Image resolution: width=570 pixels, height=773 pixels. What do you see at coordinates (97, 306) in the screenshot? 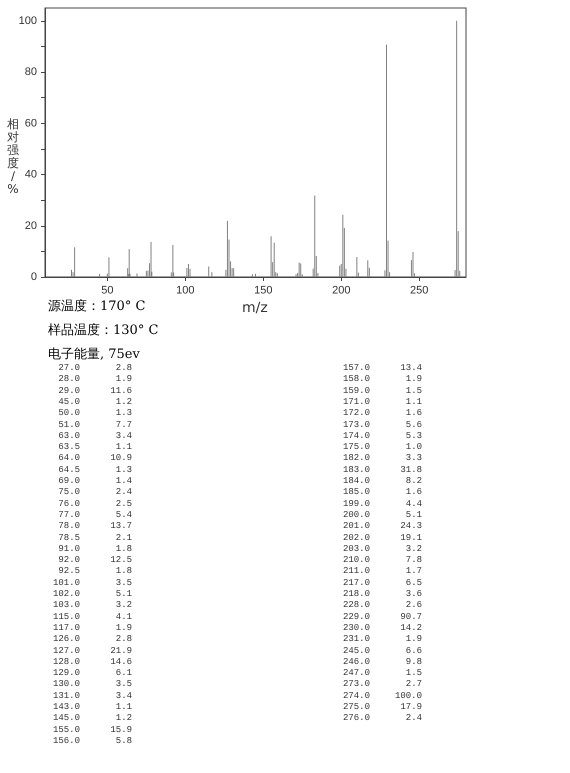
I see `text: 源温度：170° C` at bounding box center [97, 306].